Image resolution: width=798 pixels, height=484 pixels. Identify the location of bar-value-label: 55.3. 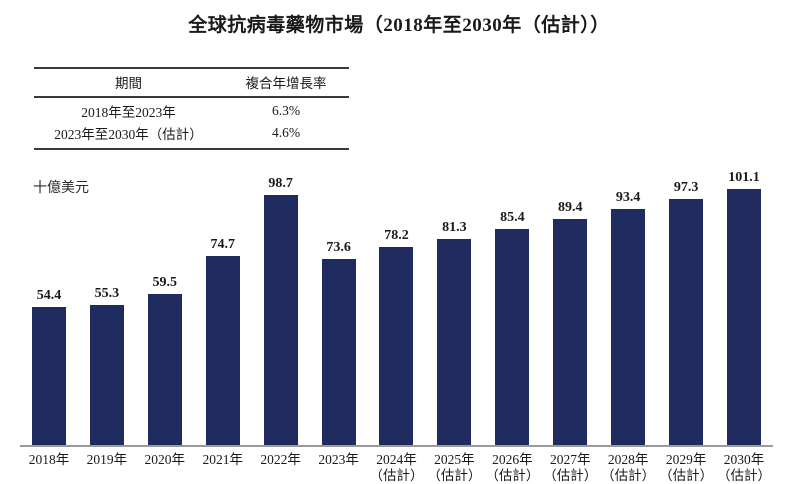
(107, 293).